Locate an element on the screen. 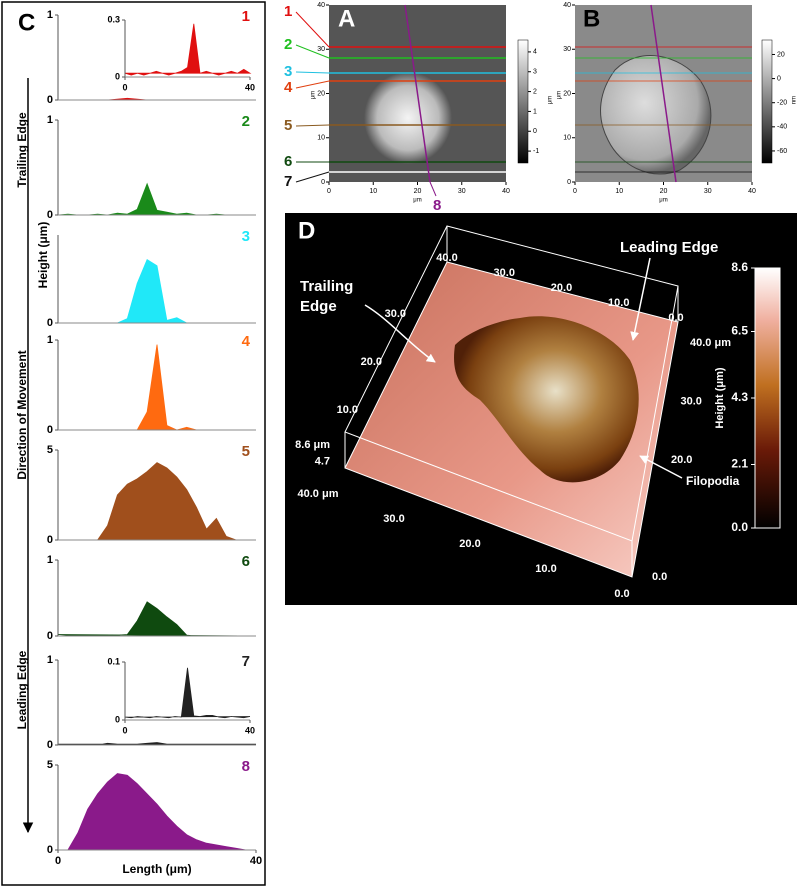 The height and width of the screenshot is (888, 800). panel-label: D is located at coordinates (306, 230).